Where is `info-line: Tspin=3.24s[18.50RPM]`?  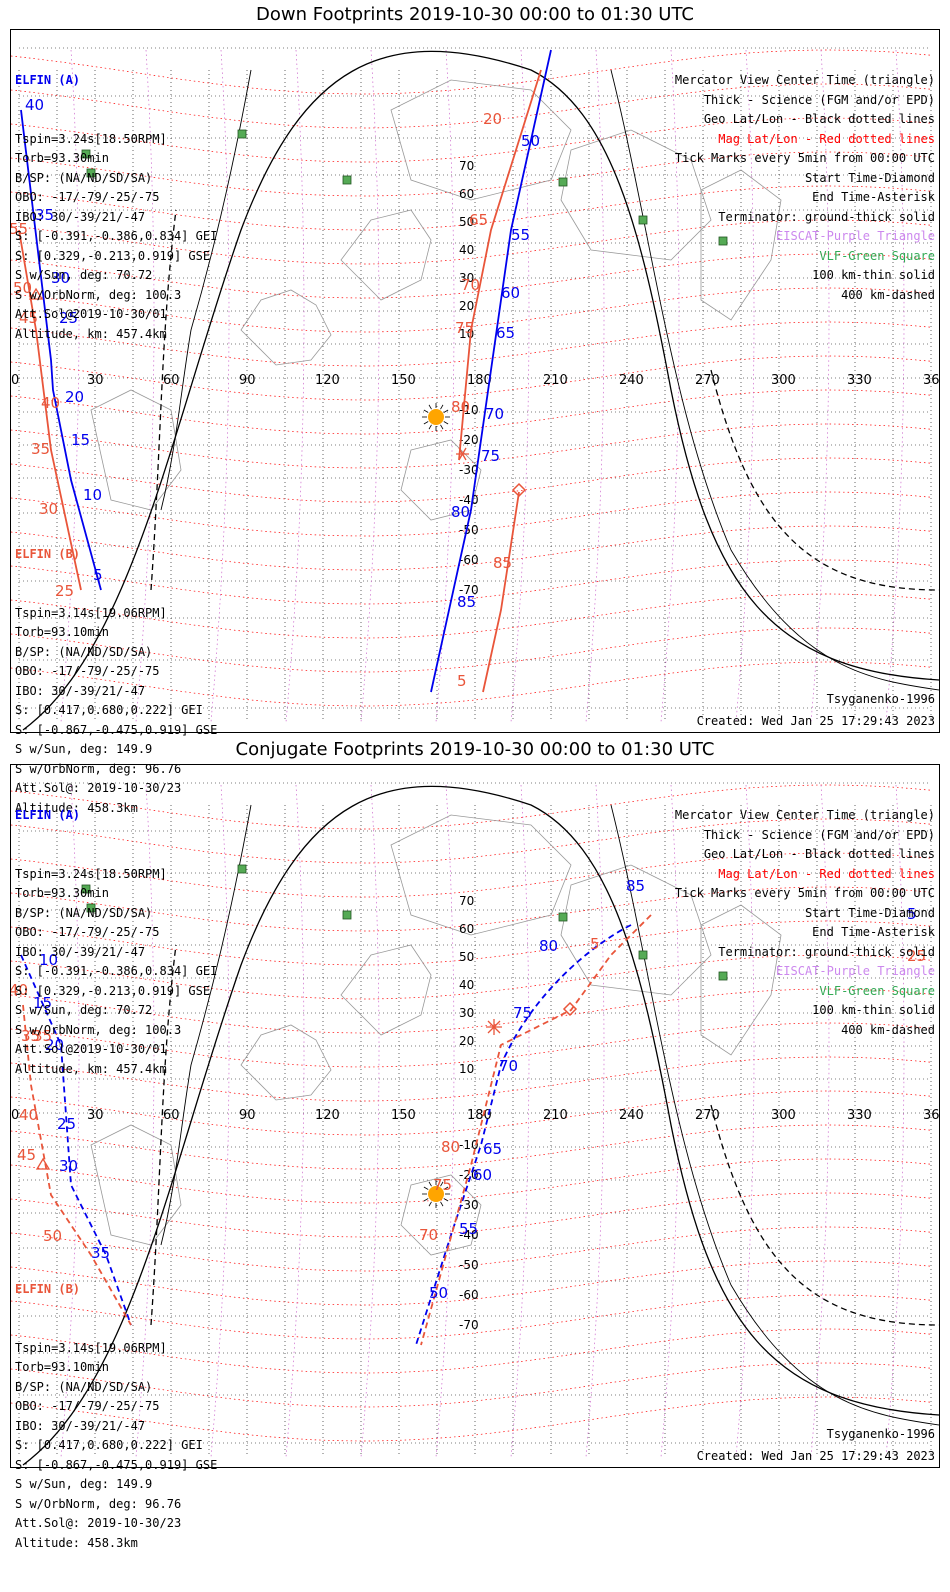
info-line: Tspin=3.24s[18.50RPM] is located at coordinates (91, 138).